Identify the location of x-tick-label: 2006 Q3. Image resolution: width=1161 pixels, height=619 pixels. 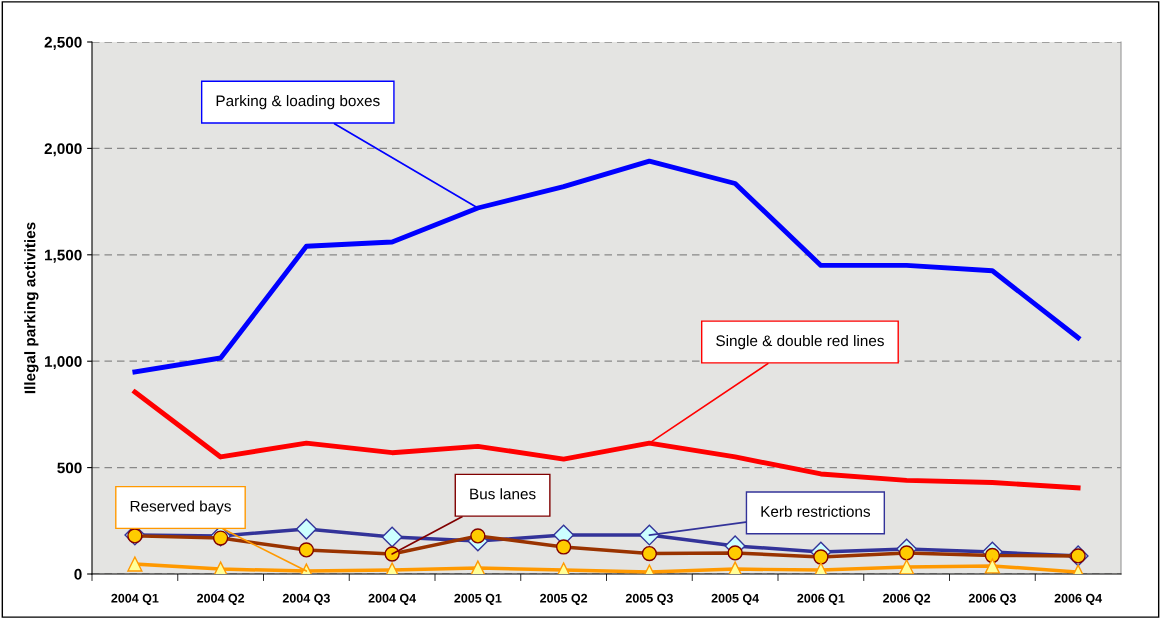
(992, 599).